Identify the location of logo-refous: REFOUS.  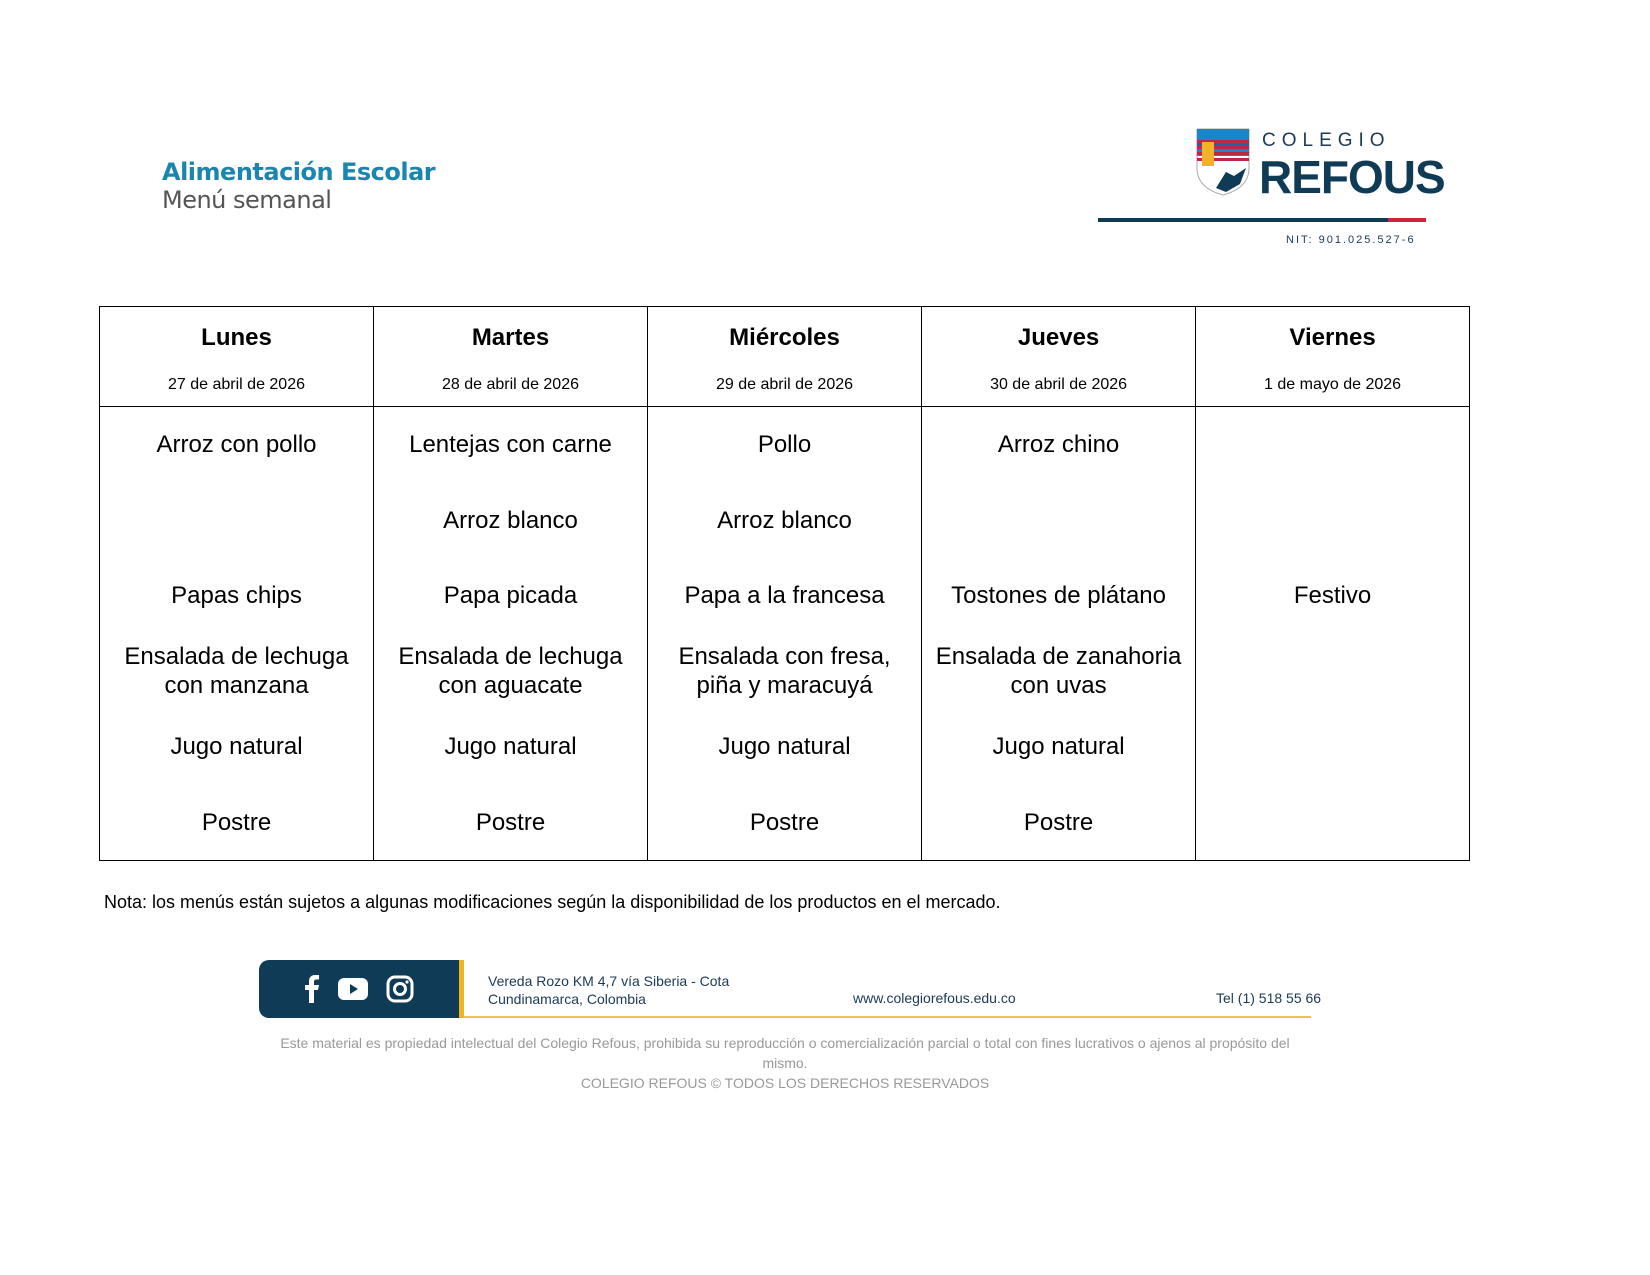
(1352, 177).